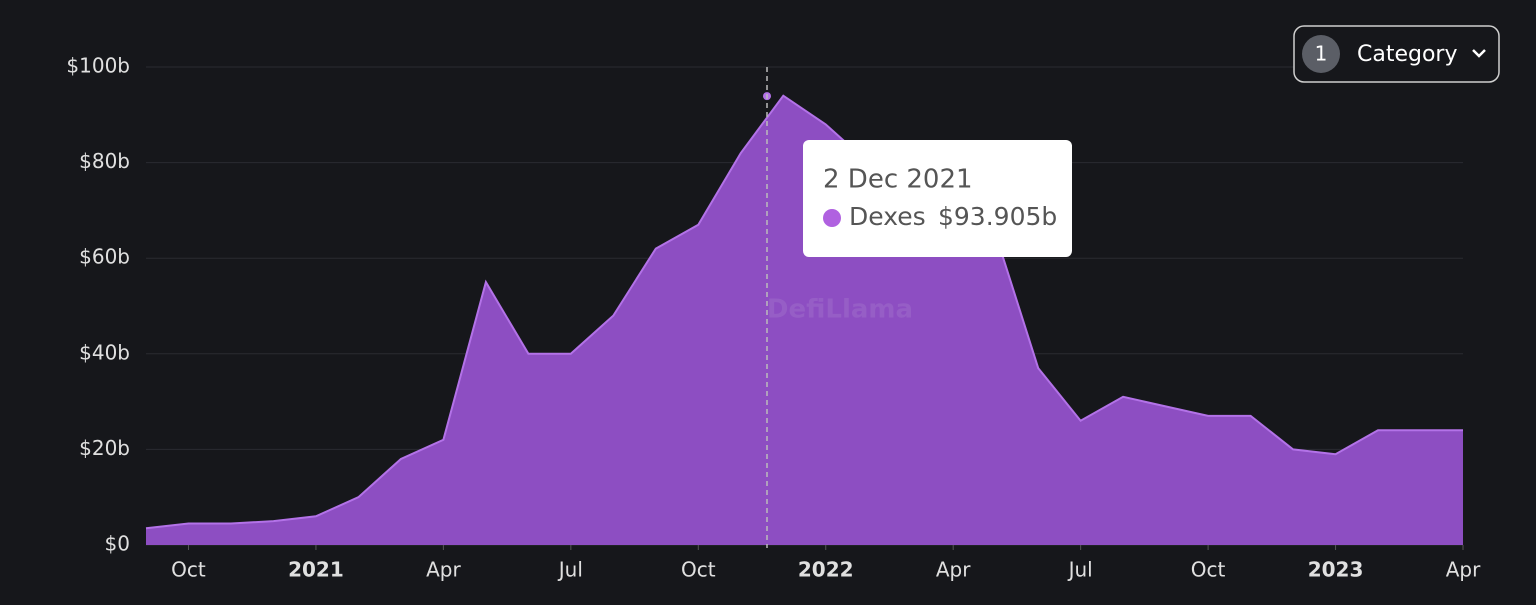  What do you see at coordinates (887, 216) in the screenshot?
I see `tooltip-series: Dexes` at bounding box center [887, 216].